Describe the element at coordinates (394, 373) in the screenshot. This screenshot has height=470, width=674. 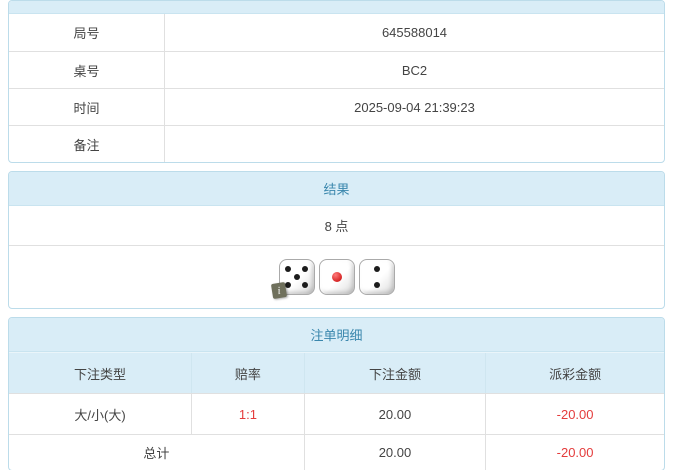
I see `column-header-bet-amount: 下注金额` at that location.